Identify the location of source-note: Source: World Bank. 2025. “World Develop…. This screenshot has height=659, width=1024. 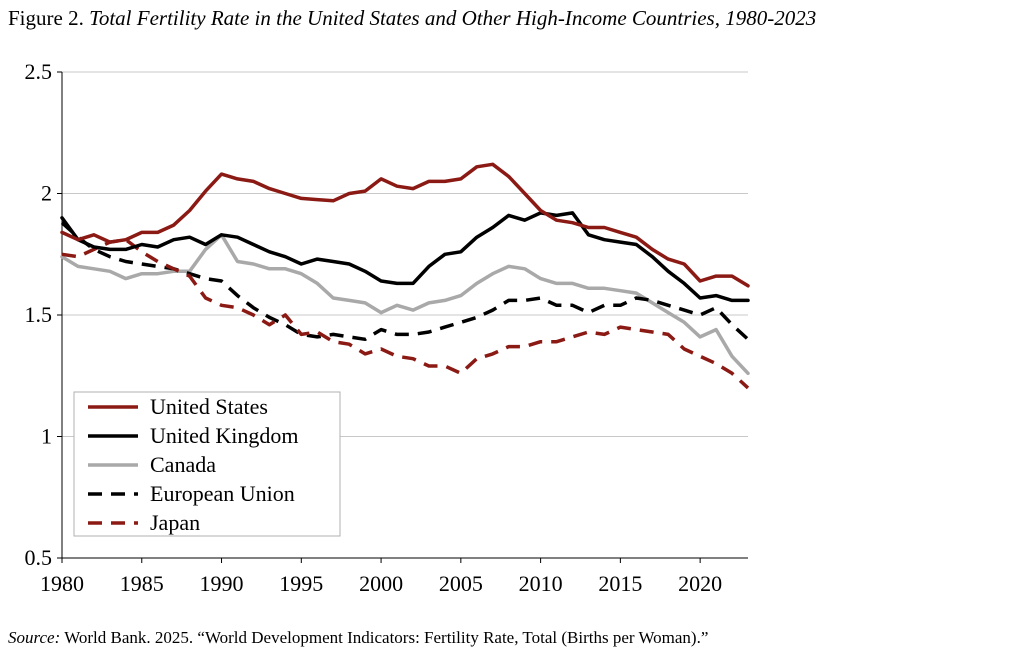
(358, 638).